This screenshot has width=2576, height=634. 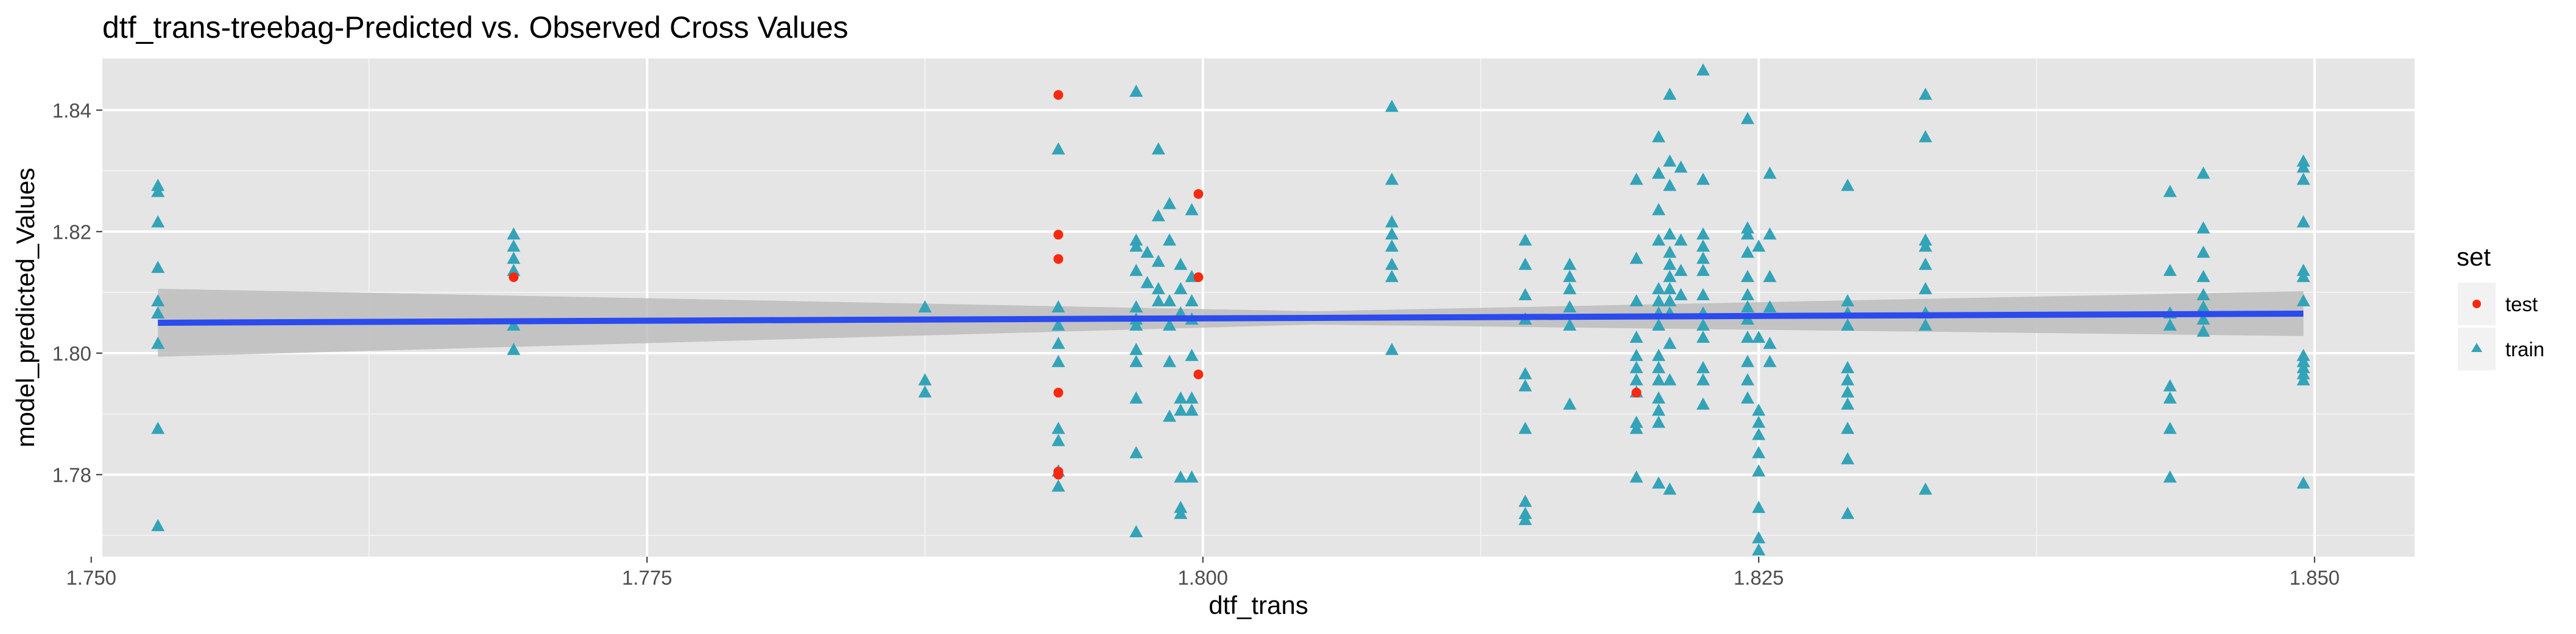 I want to click on legend-test-marker, so click(x=2476, y=304).